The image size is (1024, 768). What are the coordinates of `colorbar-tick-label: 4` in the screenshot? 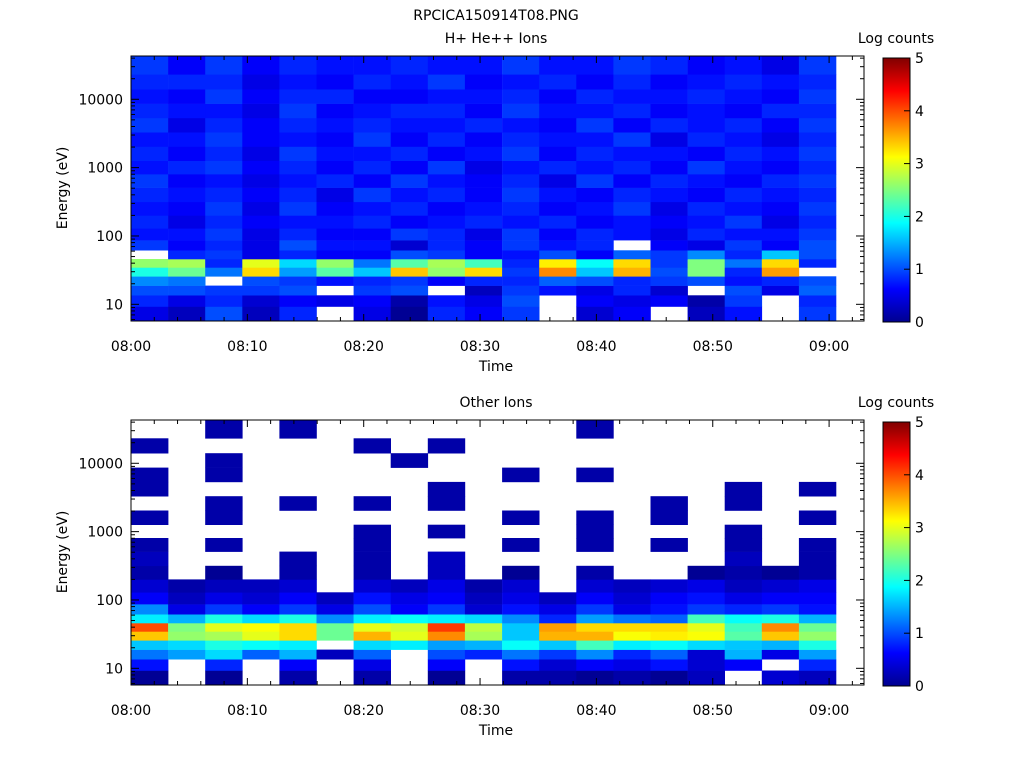 It's located at (919, 476).